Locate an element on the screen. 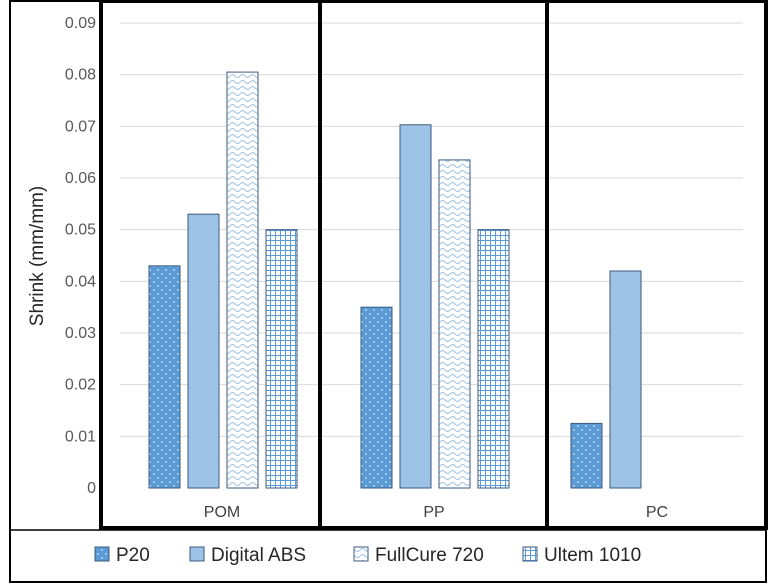  bar-digital-abs-pc is located at coordinates (625, 379).